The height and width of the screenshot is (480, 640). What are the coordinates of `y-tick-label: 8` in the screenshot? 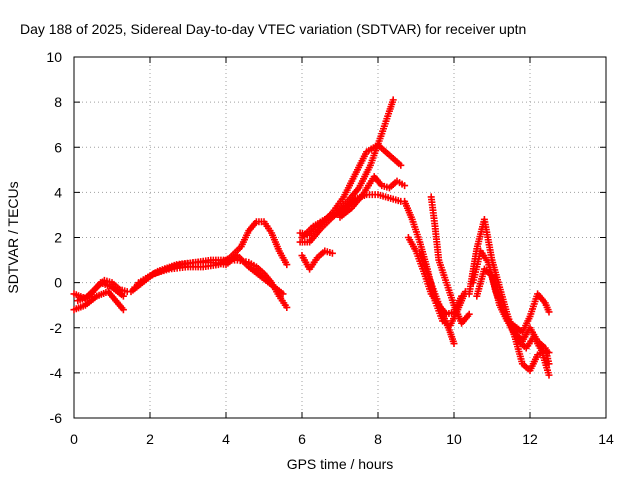 It's located at (58, 102).